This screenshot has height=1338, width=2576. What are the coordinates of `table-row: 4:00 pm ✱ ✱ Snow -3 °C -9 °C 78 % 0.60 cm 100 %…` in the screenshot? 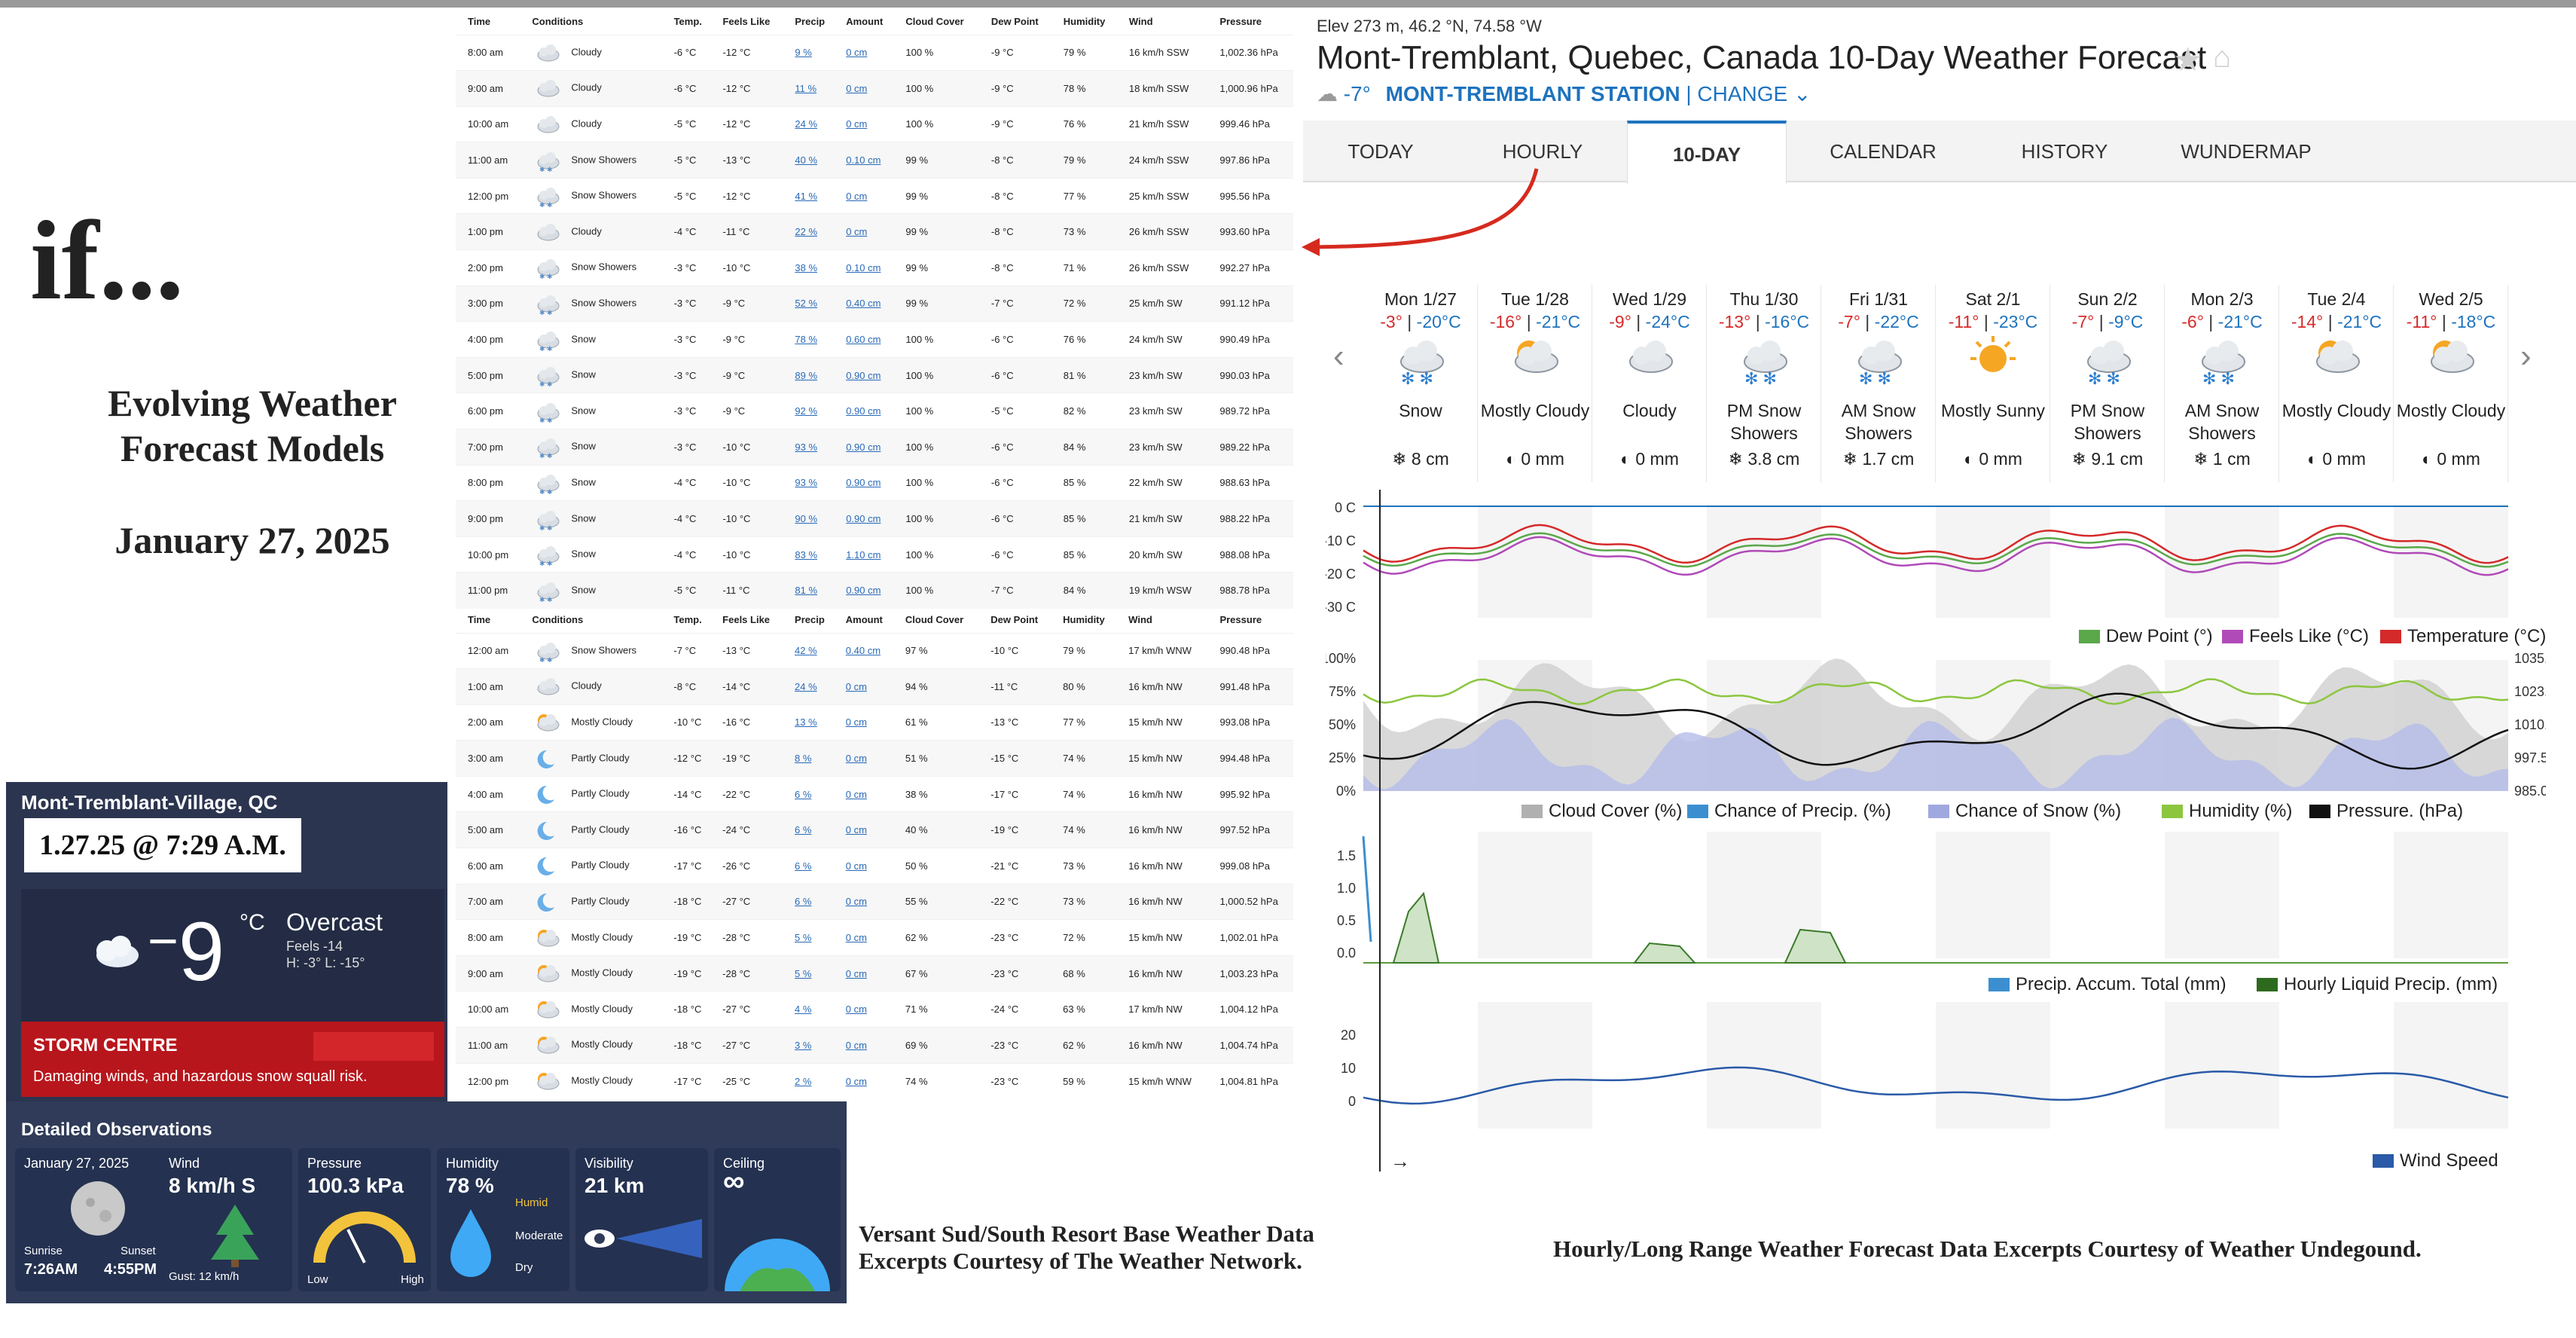 It's located at (875, 340).